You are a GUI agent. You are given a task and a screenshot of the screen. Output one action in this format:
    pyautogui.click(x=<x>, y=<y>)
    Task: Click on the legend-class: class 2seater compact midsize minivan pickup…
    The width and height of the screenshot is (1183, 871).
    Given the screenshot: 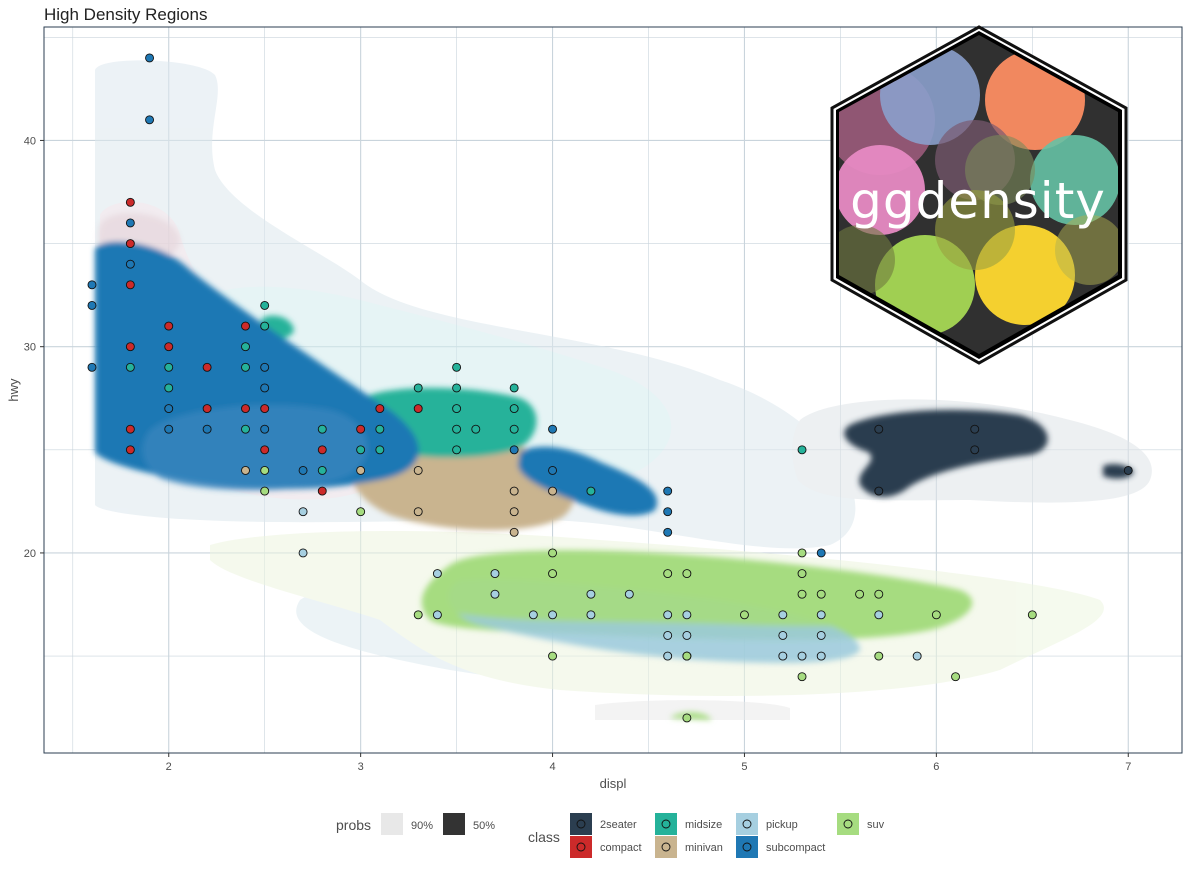 What is the action you would take?
    pyautogui.click(x=706, y=835)
    